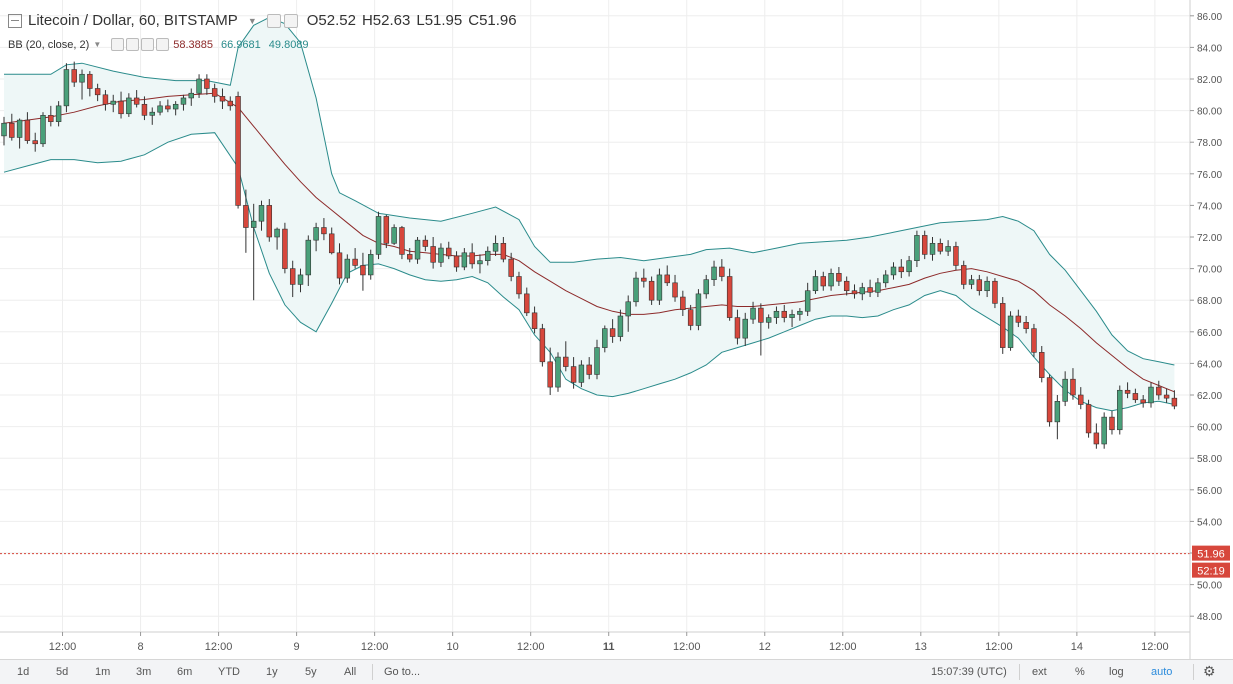 This screenshot has height=684, width=1233. Describe the element at coordinates (1116, 672) in the screenshot. I see `log-toggle: log` at that location.